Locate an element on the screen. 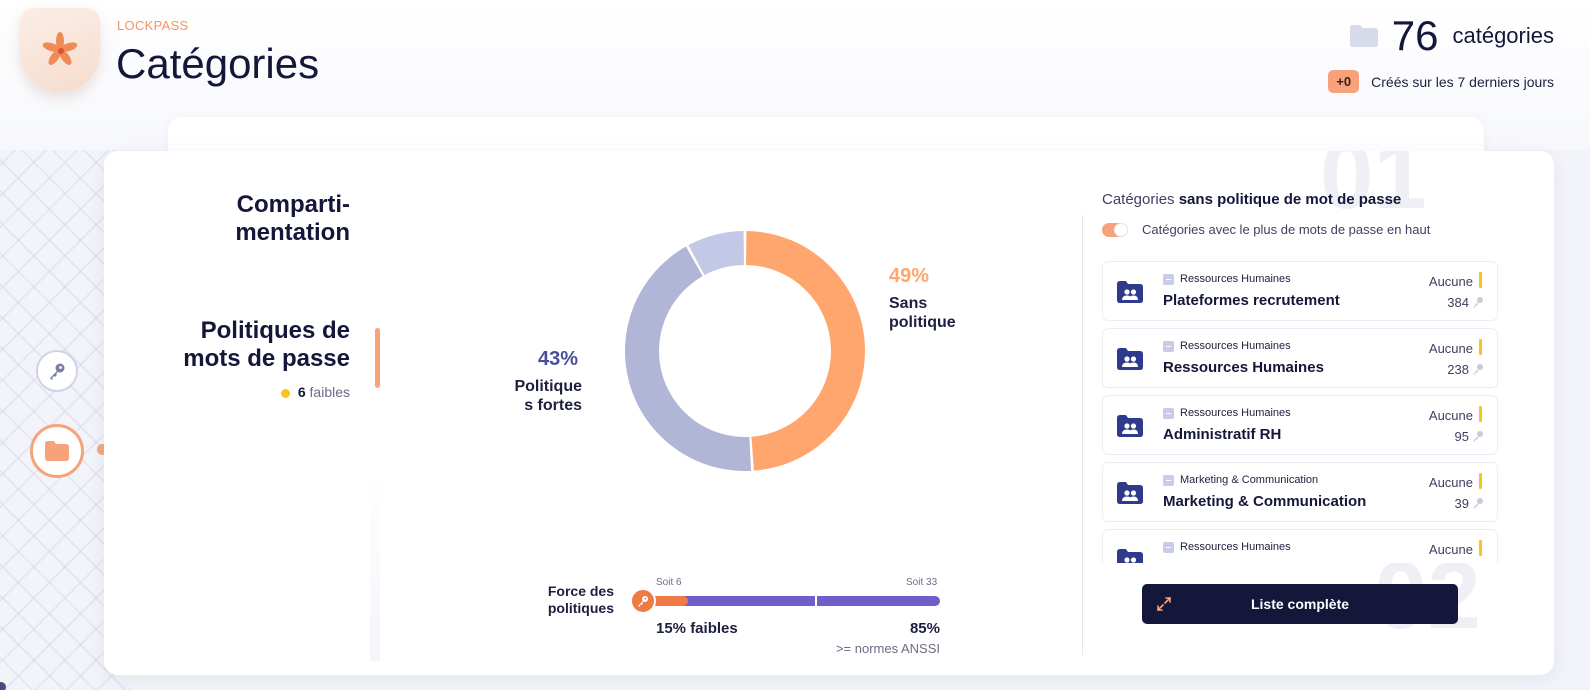 The width and height of the screenshot is (1590, 690). panel-divider is located at coordinates (1082, 435).